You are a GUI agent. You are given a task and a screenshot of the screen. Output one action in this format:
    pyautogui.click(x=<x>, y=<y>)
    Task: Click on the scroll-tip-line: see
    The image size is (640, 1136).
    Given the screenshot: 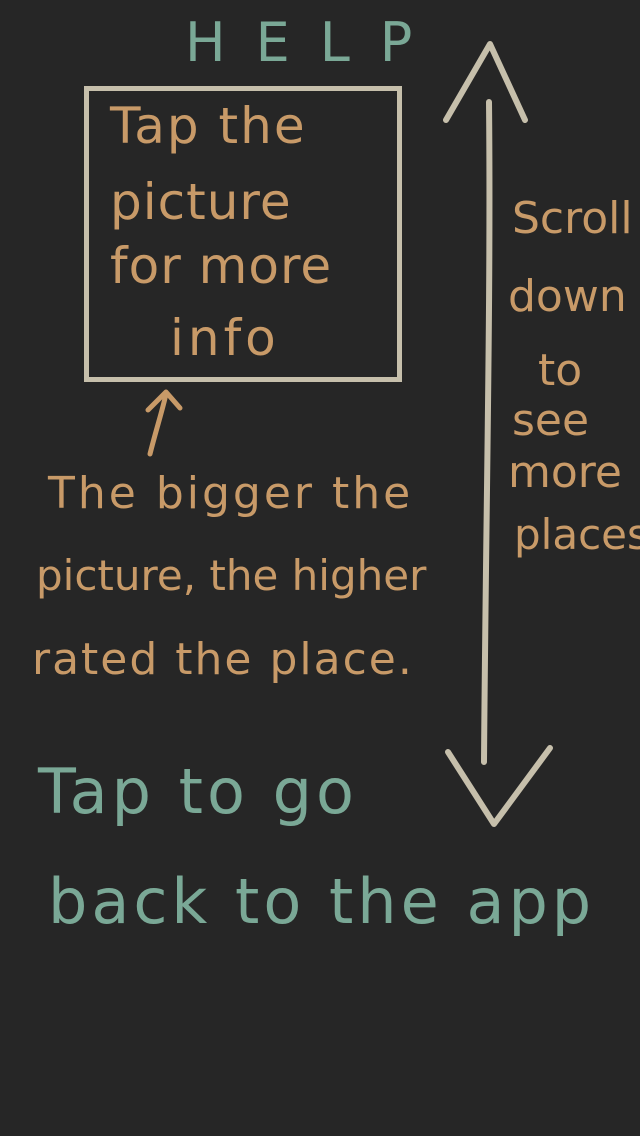 What is the action you would take?
    pyautogui.click(x=551, y=420)
    